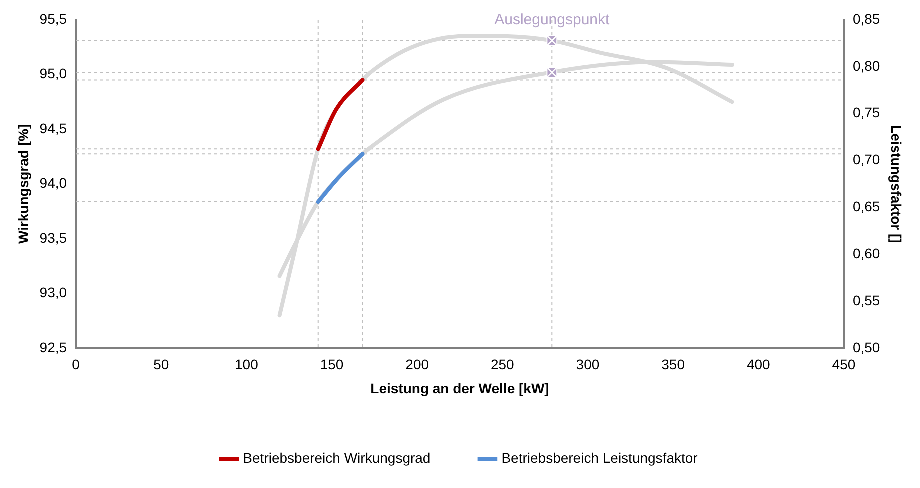 The image size is (920, 488). Describe the element at coordinates (866, 66) in the screenshot. I see `y2-tick-label: 0,80` at that location.